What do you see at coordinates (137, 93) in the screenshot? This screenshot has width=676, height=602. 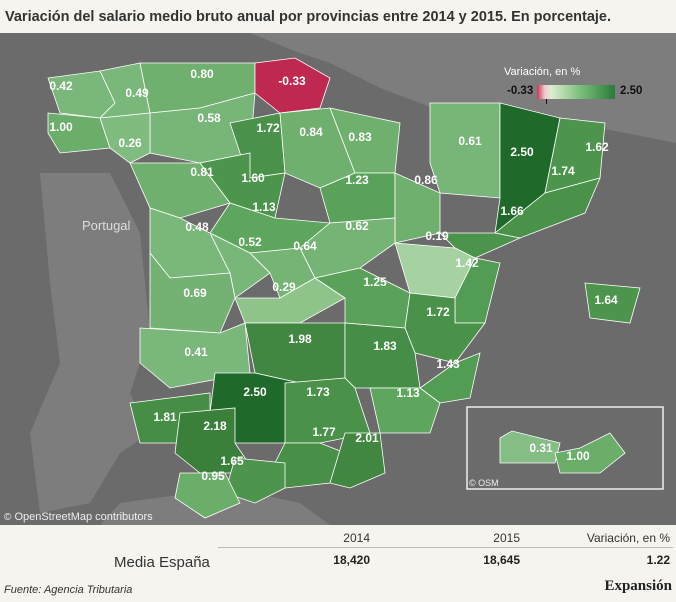 I see `province-value-label: 0.49` at bounding box center [137, 93].